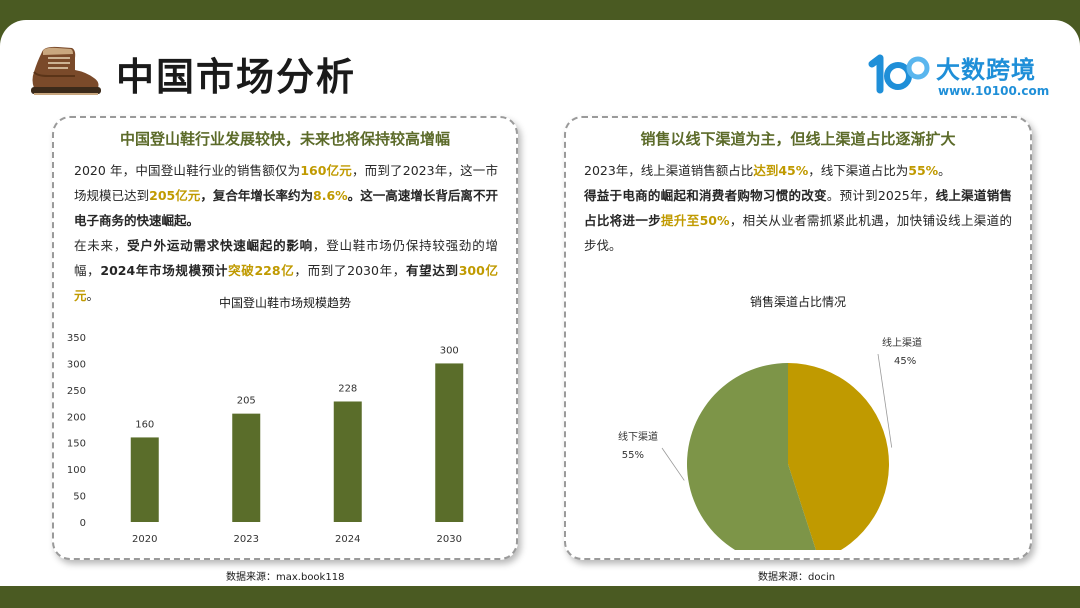 The height and width of the screenshot is (608, 1080). What do you see at coordinates (76, 470) in the screenshot?
I see `y-tick-label: 100` at bounding box center [76, 470].